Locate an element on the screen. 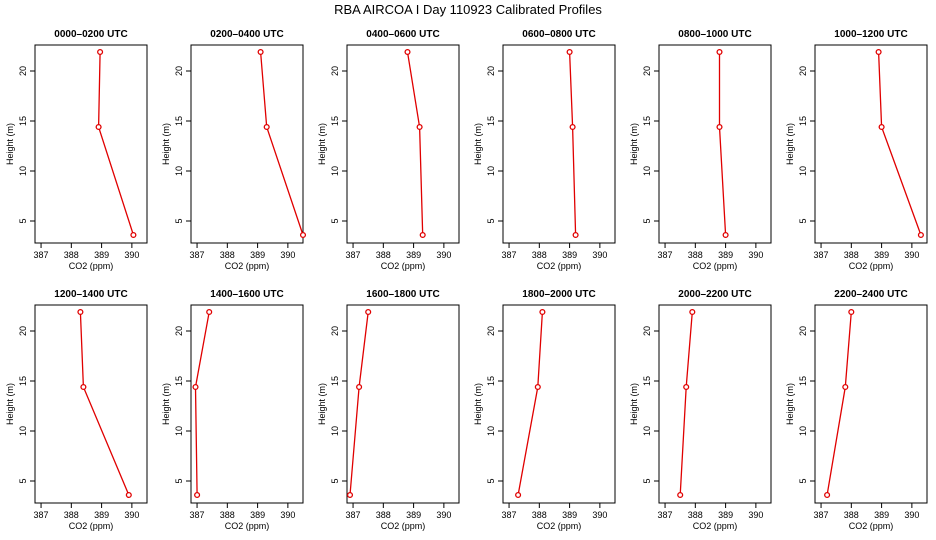  panel-title: 1400–1600 UTC is located at coordinates (246, 294).